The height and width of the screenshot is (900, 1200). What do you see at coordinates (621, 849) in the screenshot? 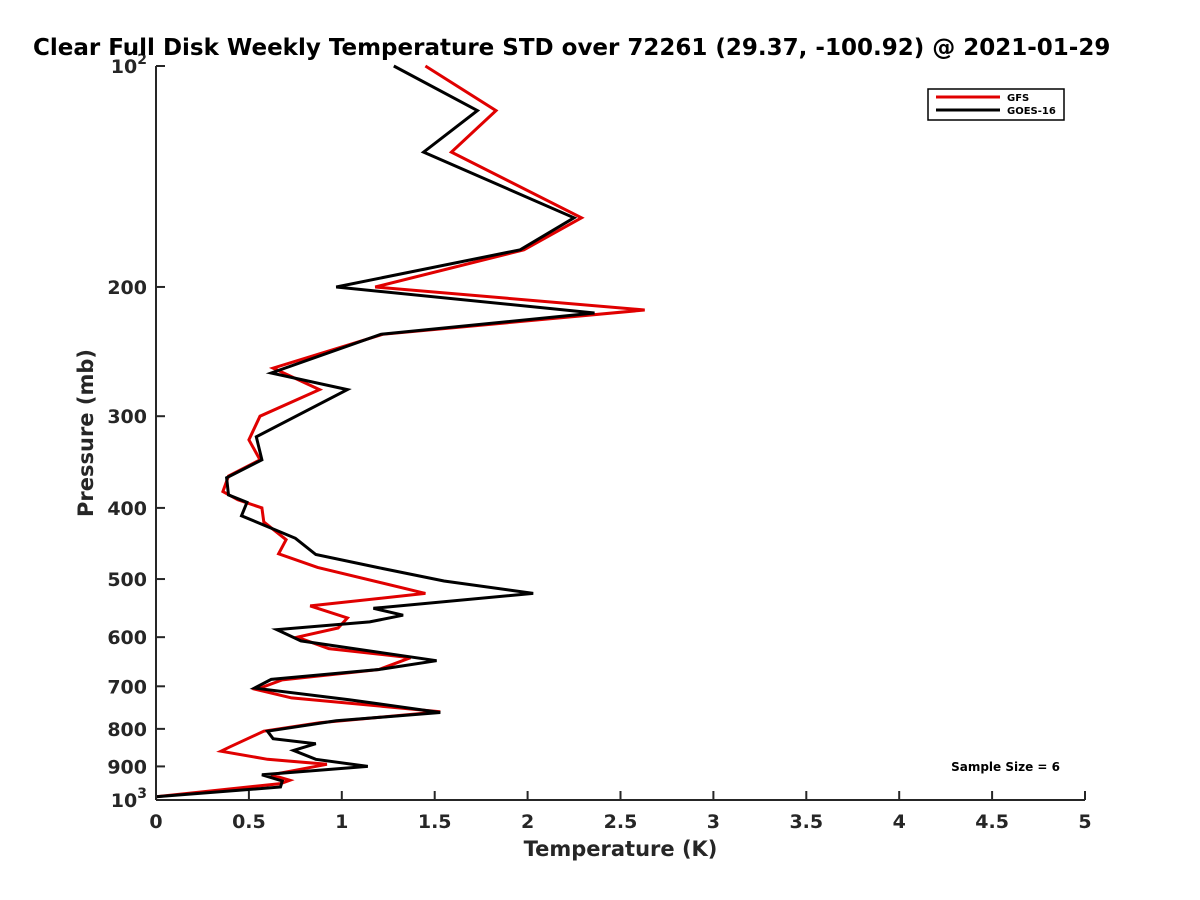
I see `x-axis-title: Temperature (K)` at bounding box center [621, 849].